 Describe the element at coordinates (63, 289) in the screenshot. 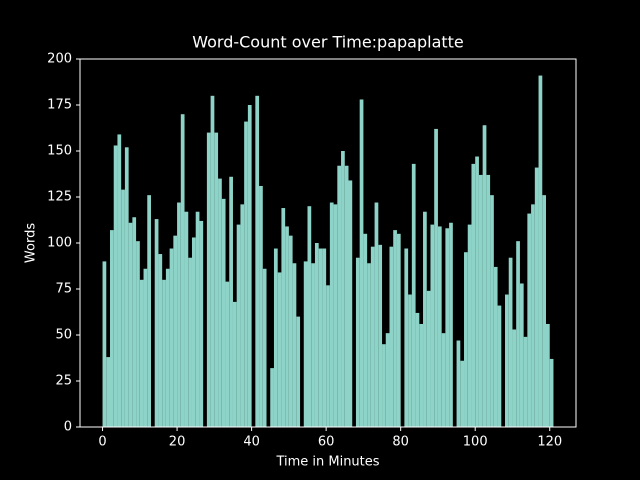

I see `y-tick-label: 75` at that location.